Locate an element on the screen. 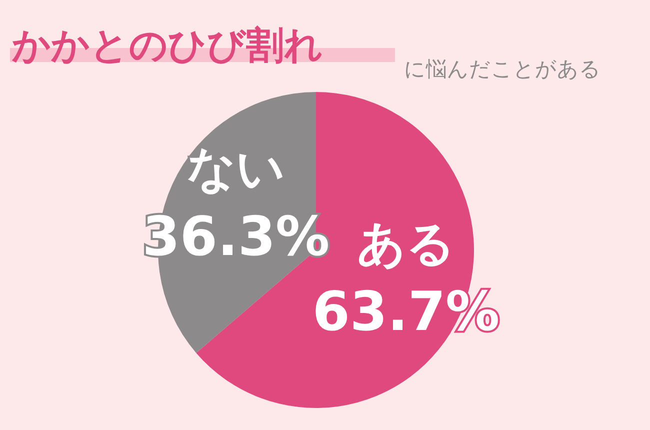  slice-label: ない is located at coordinates (236, 169).